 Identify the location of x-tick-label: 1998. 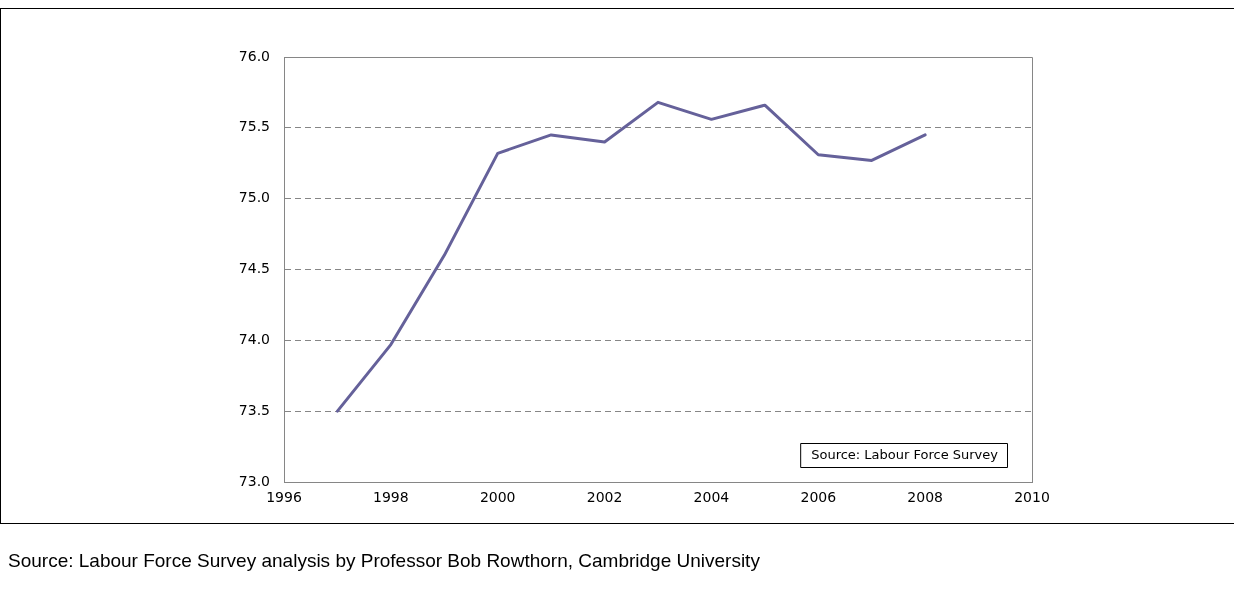
(391, 497).